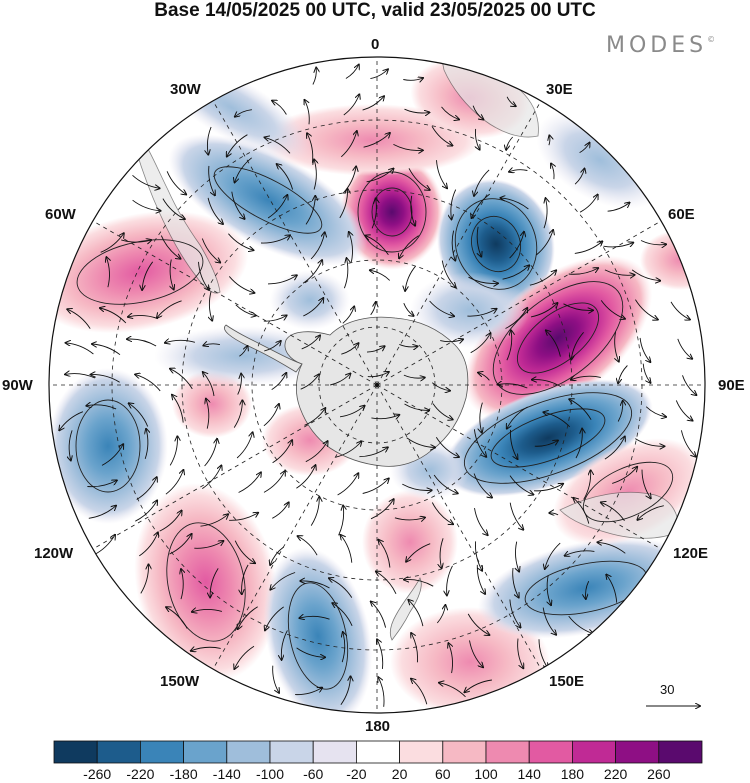 Image resolution: width=750 pixels, height=783 pixels. Describe the element at coordinates (263, 348) in the screenshot. I see `antarctic-peninsula-land` at that location.